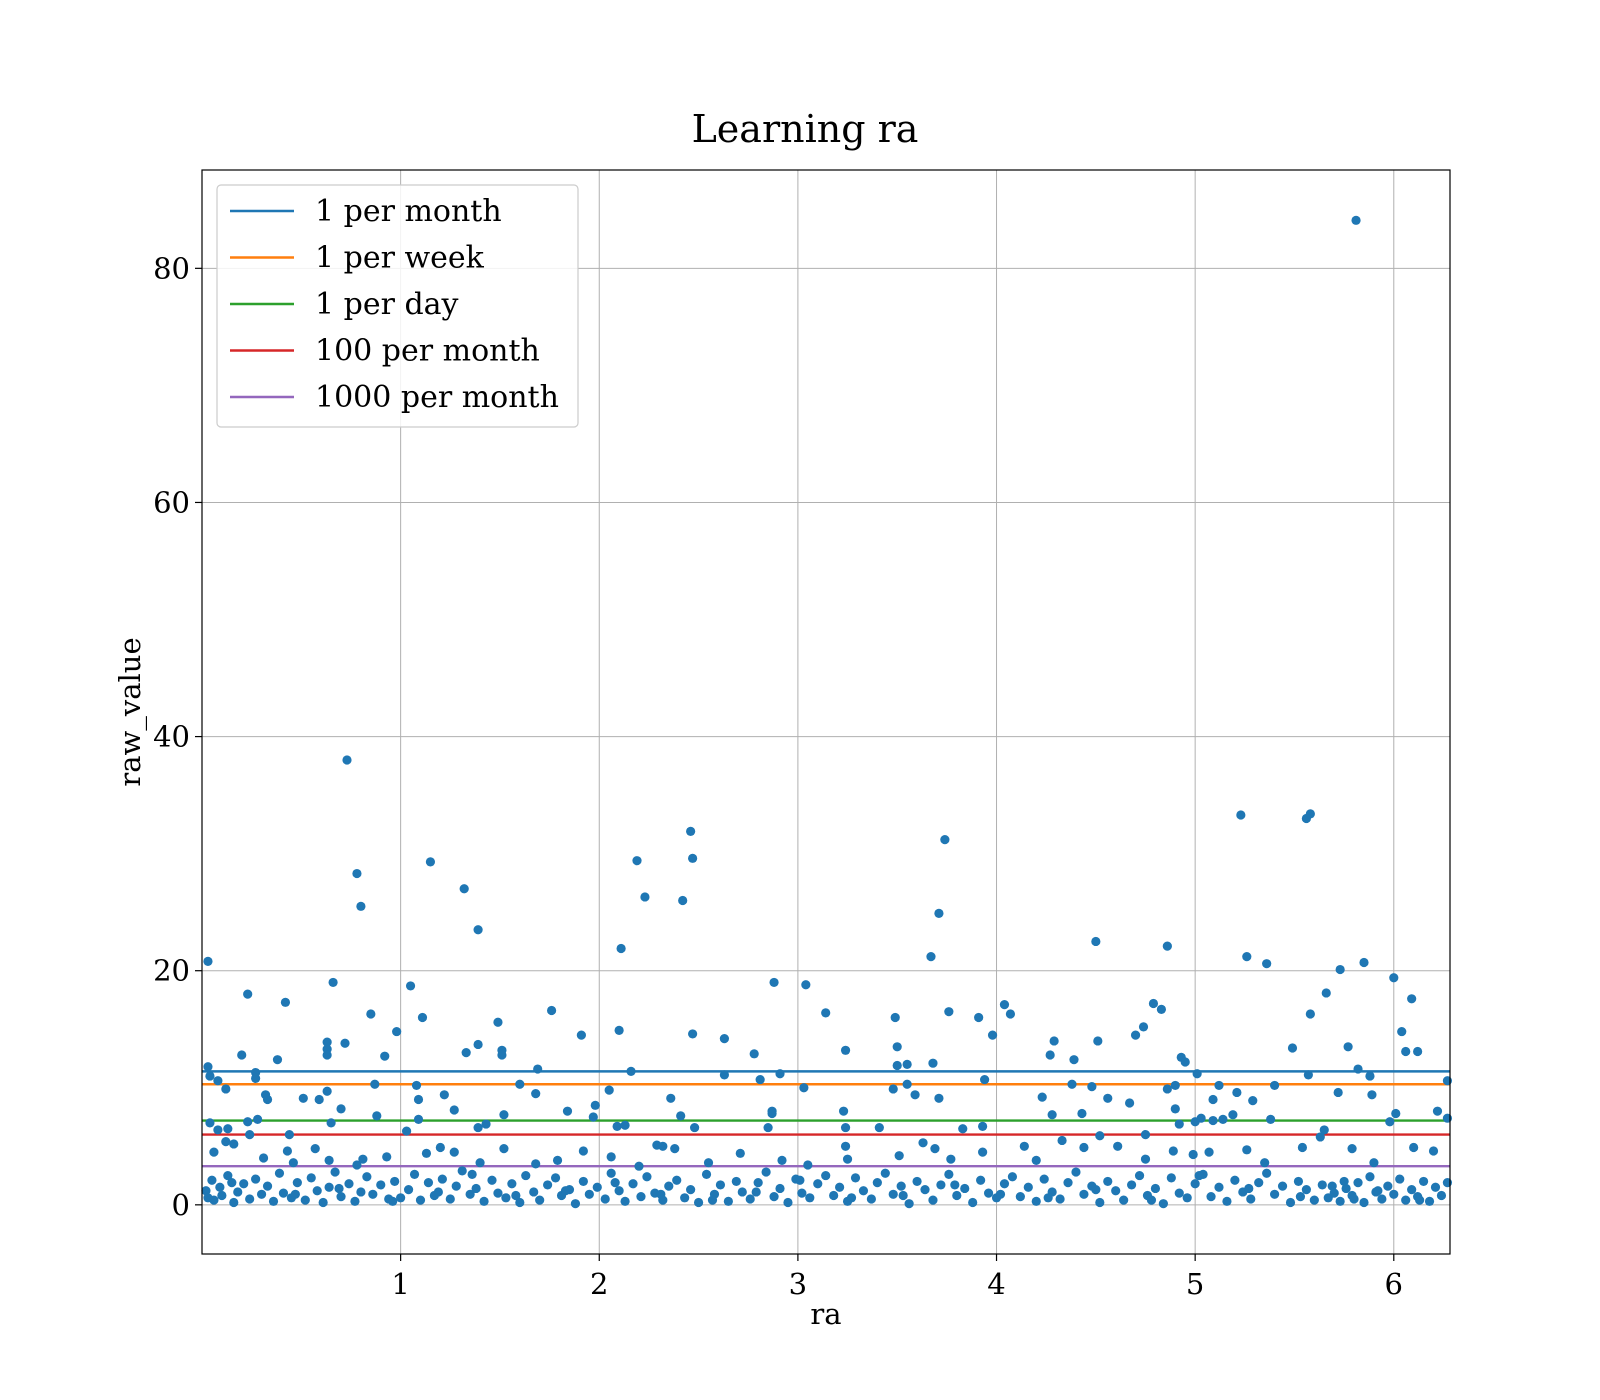 This screenshot has height=1400, width=1600. What do you see at coordinates (181, 1205) in the screenshot?
I see `y-tick-label: 0` at bounding box center [181, 1205].